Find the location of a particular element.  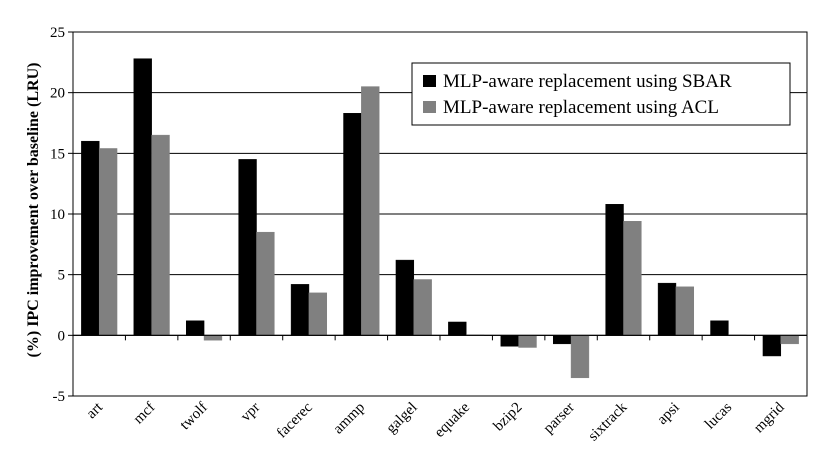

x-tick-label-lucas: lucas is located at coordinates (718, 415).